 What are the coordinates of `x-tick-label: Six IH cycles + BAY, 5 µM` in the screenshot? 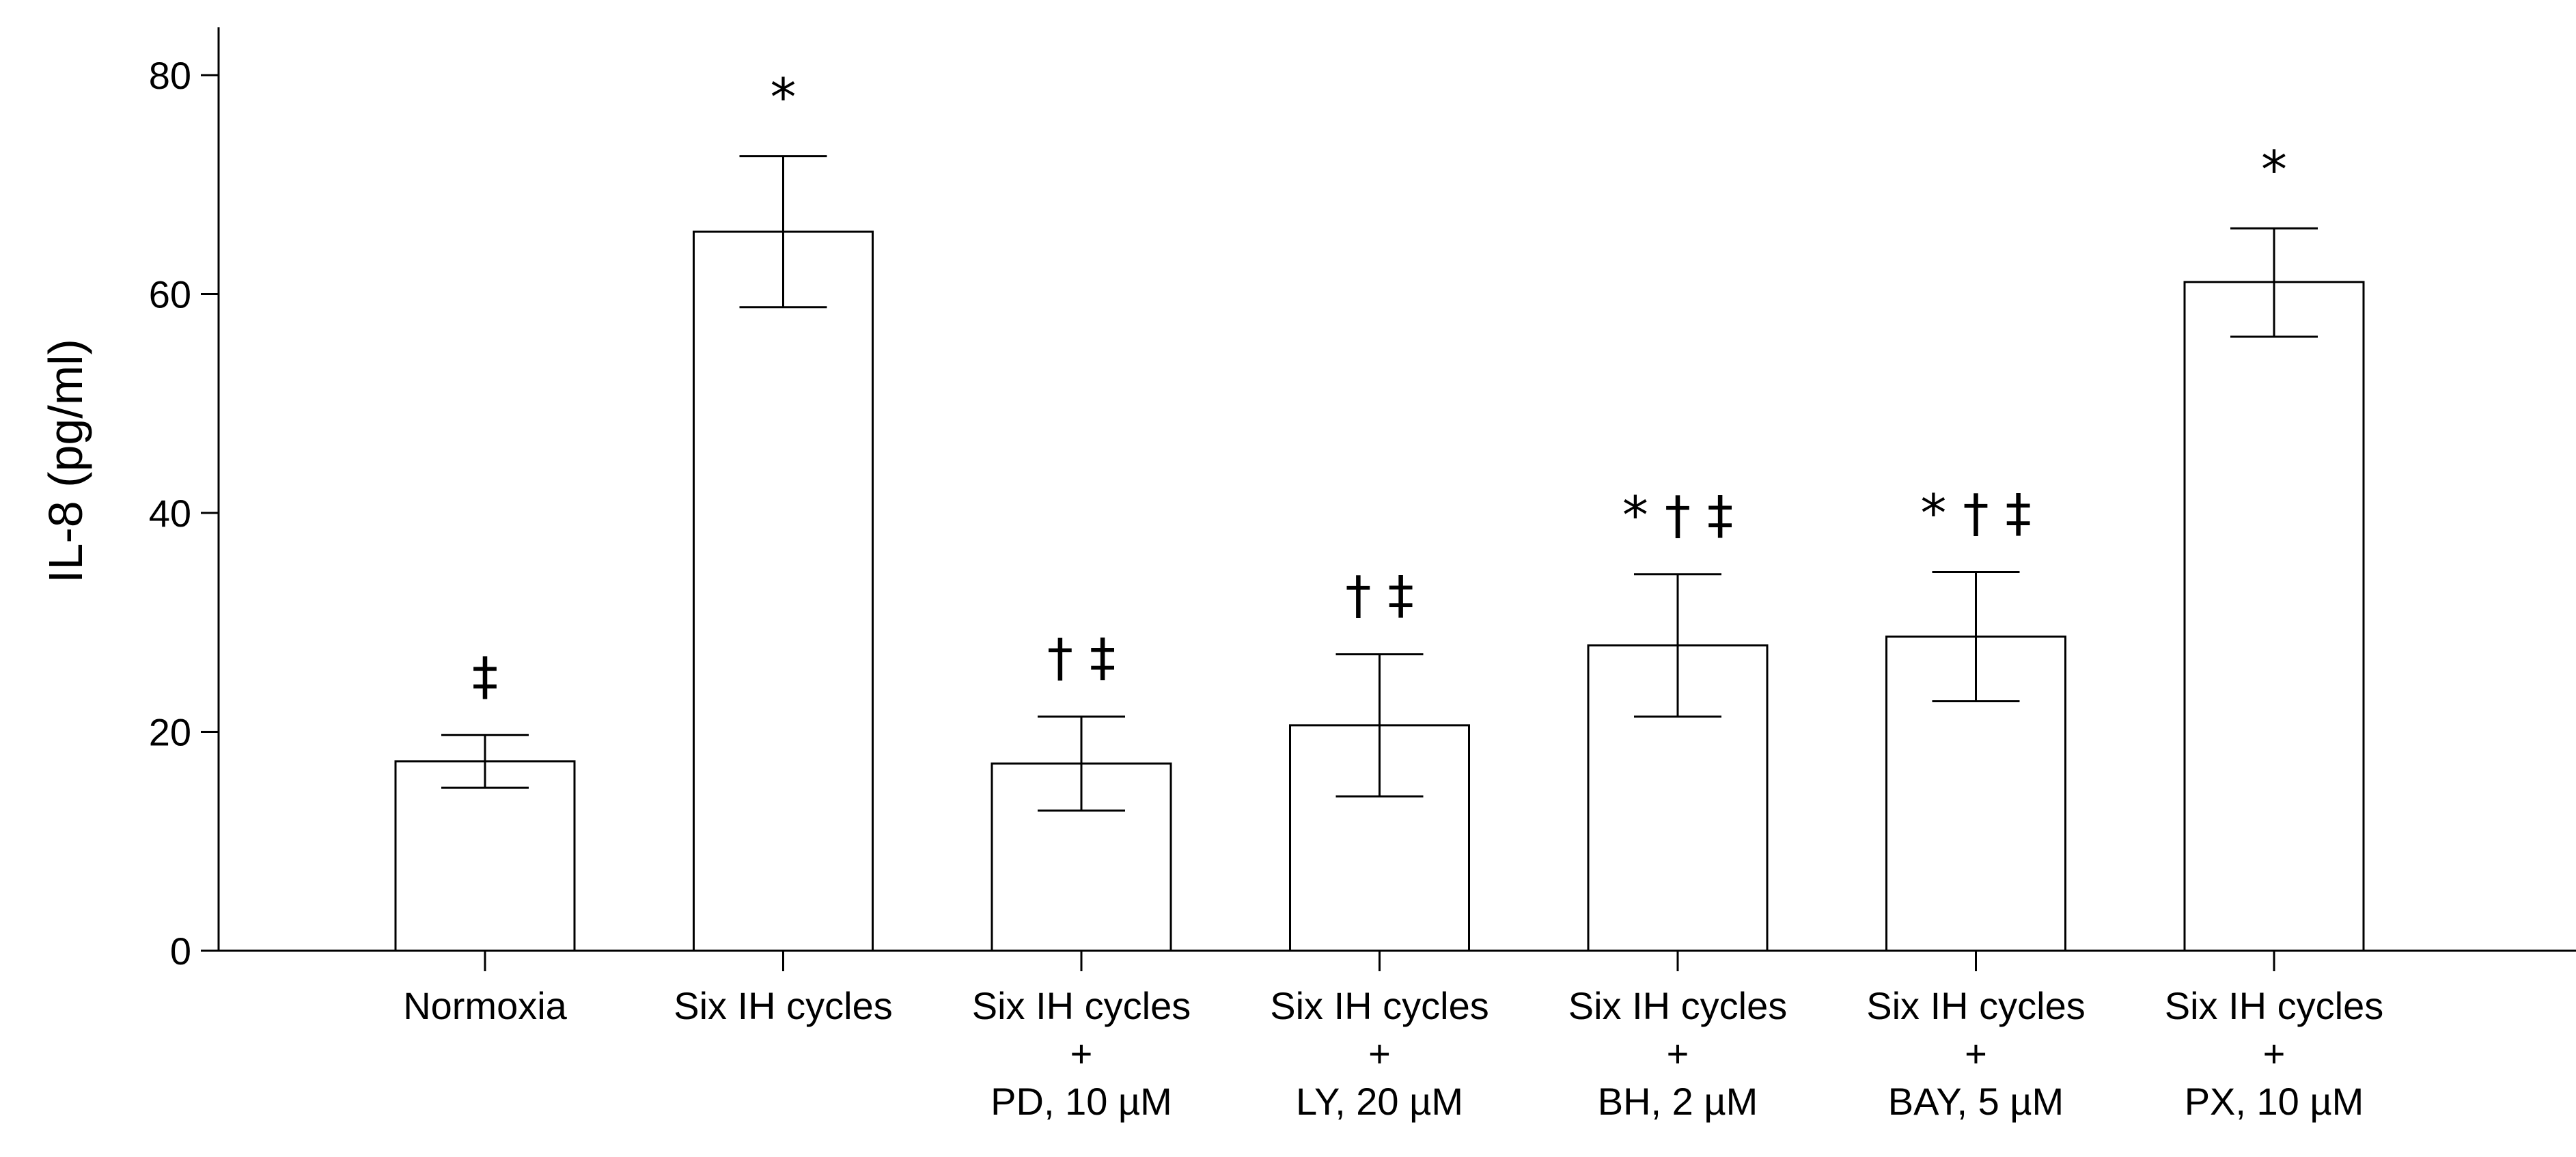 It's located at (1976, 1053).